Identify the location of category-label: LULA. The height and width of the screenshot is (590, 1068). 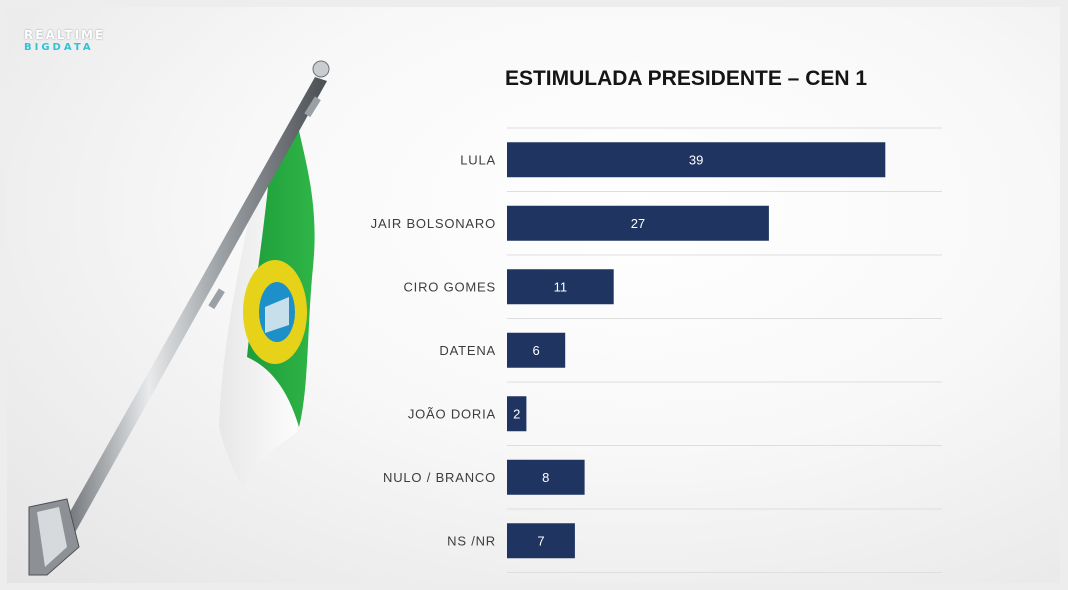
(478, 159).